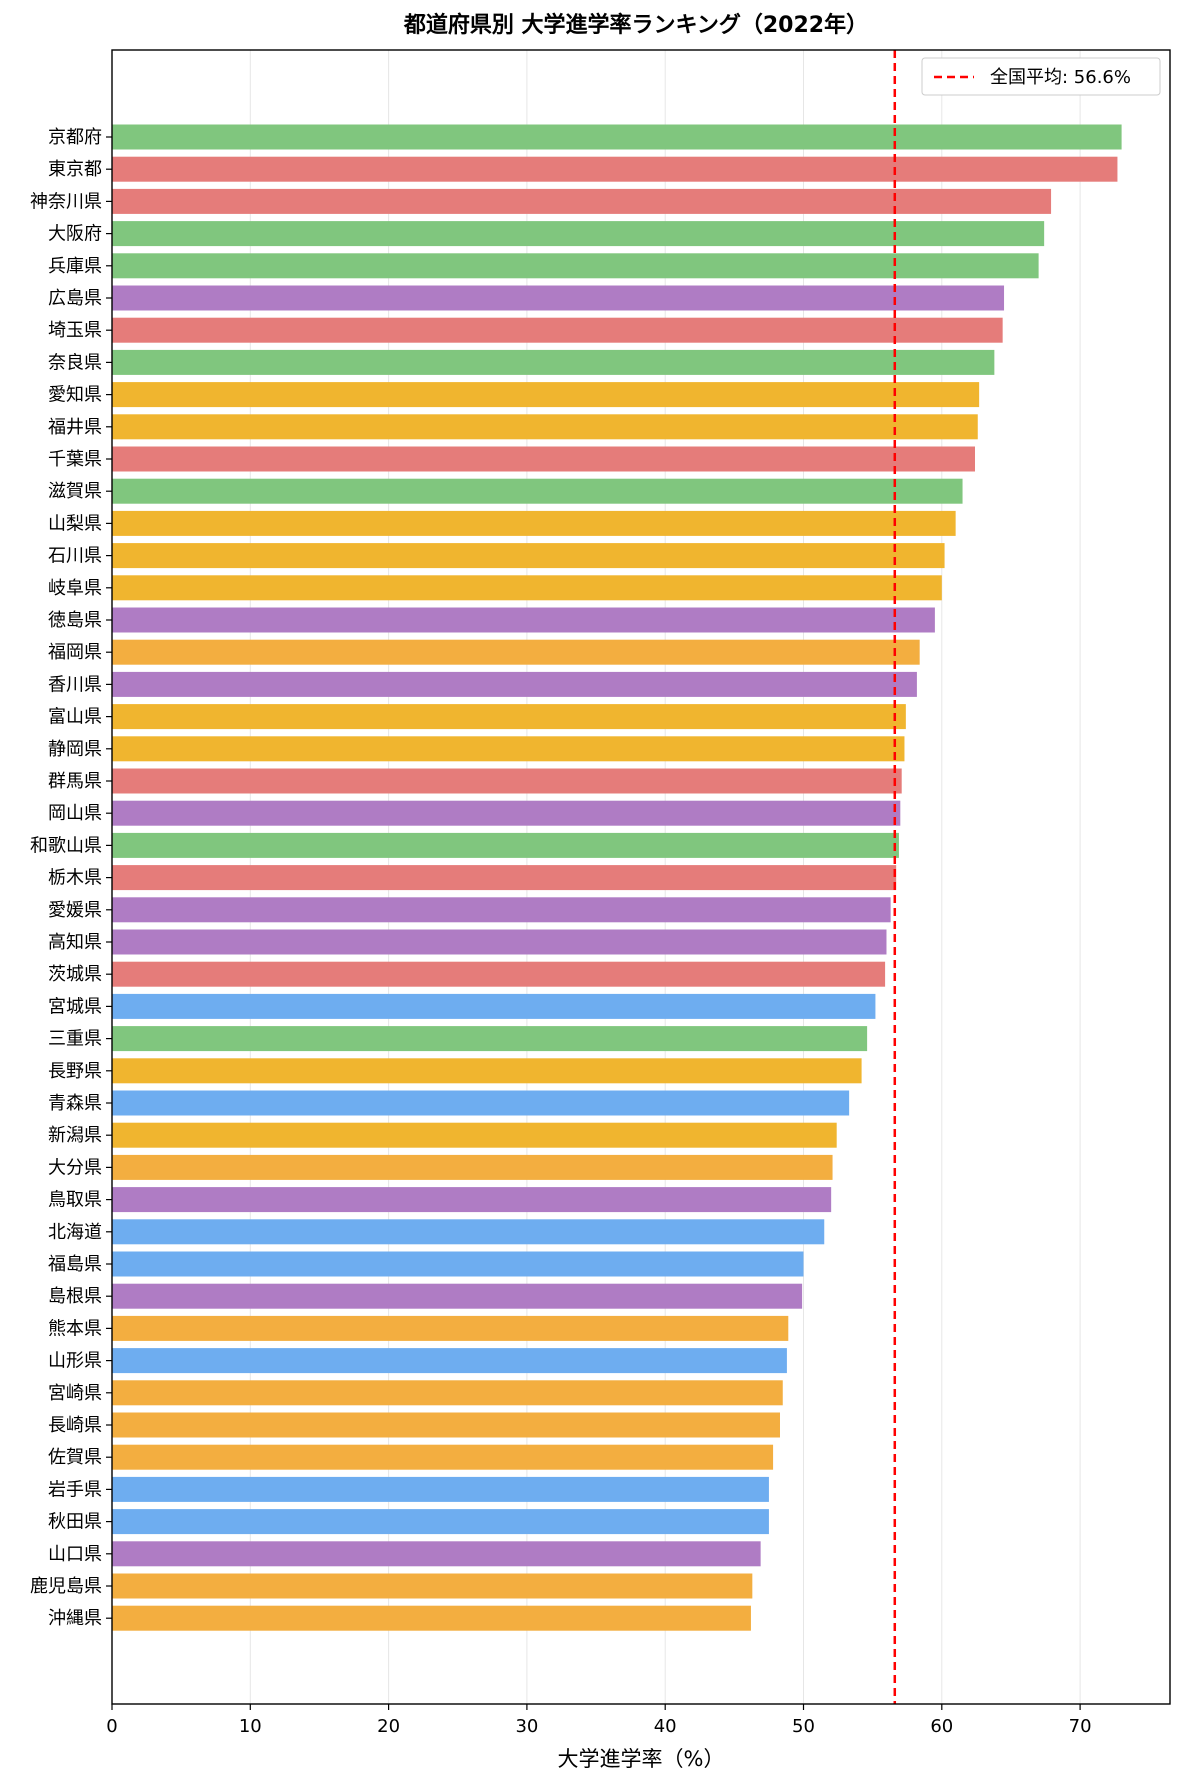  I want to click on y-tick-label: 福岡県, so click(75, 652).